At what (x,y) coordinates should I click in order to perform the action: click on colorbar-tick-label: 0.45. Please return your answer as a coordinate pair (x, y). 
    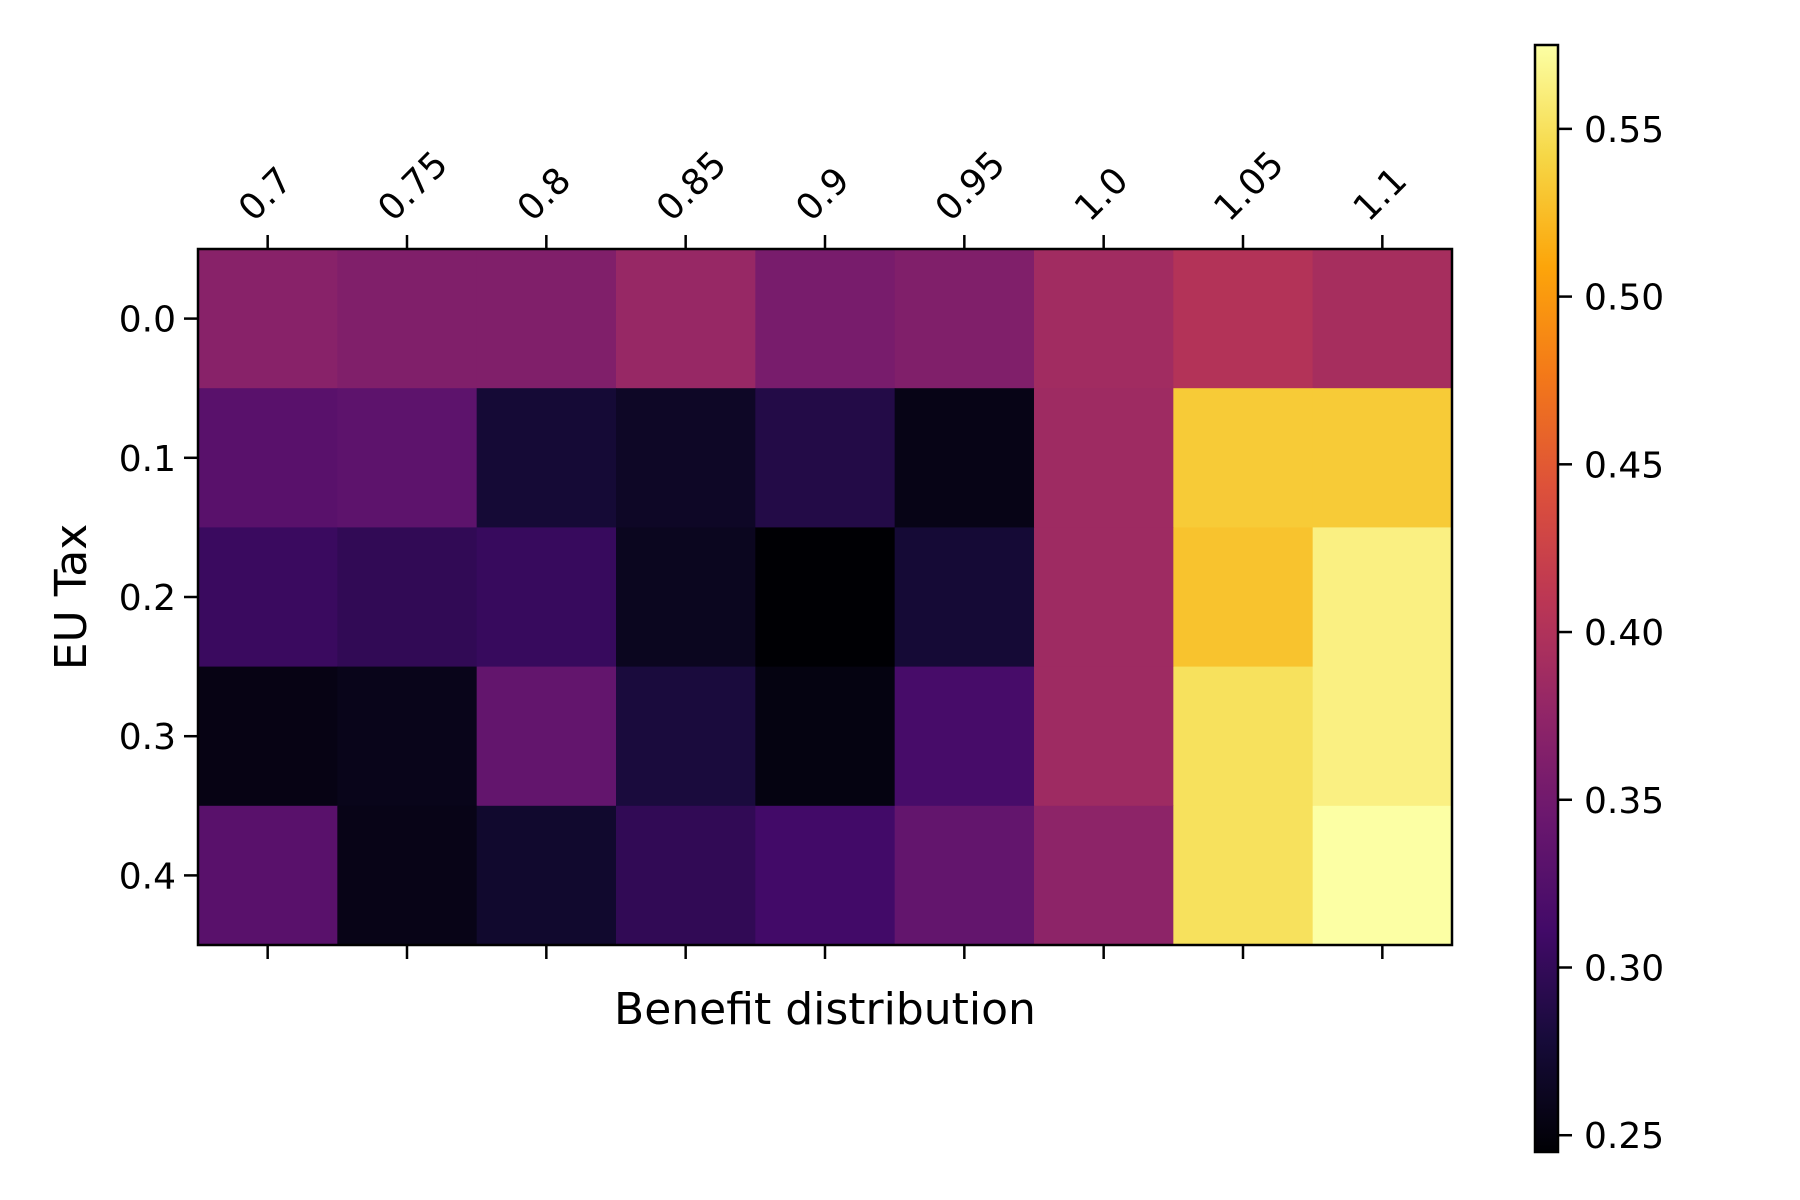
    Looking at the image, I should click on (1624, 465).